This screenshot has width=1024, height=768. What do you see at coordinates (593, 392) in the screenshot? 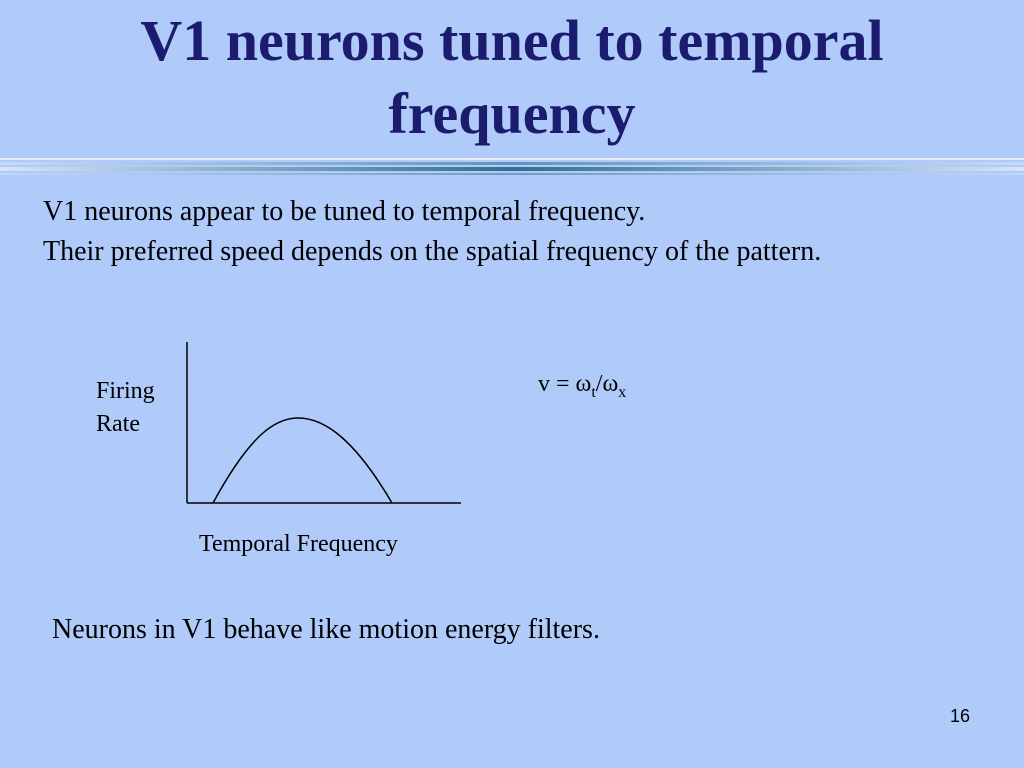
I see `equation-subscript: t` at bounding box center [593, 392].